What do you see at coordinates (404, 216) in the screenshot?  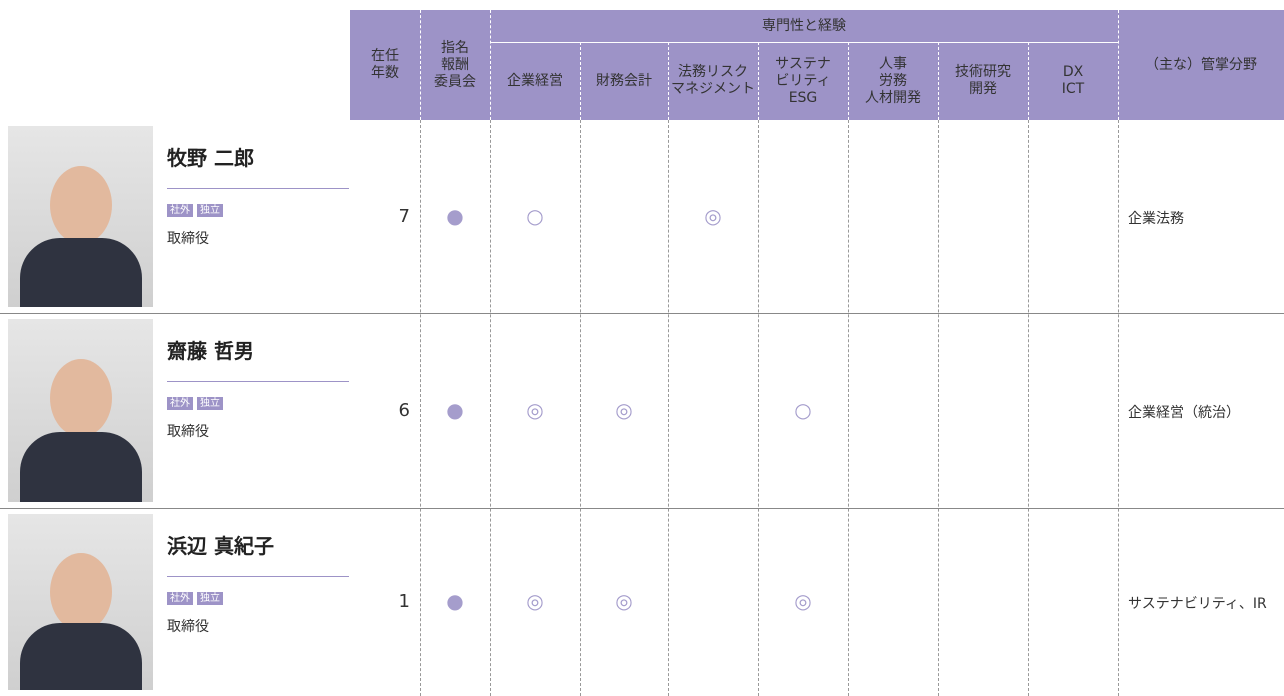 I see `tenure: 7` at bounding box center [404, 216].